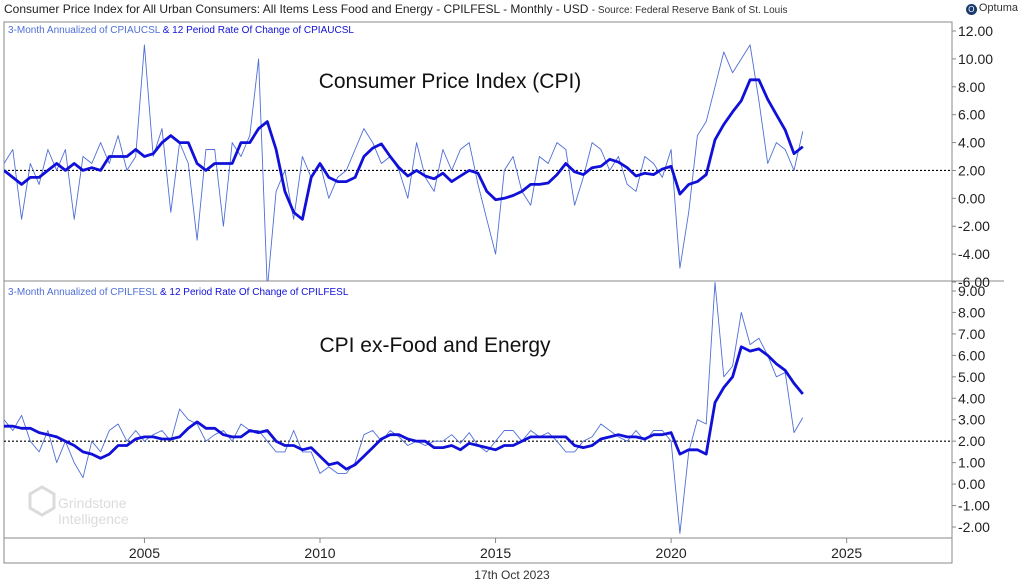 This screenshot has height=587, width=1024. Describe the element at coordinates (92, 503) in the screenshot. I see `watermark-line1: Grindstone` at that location.